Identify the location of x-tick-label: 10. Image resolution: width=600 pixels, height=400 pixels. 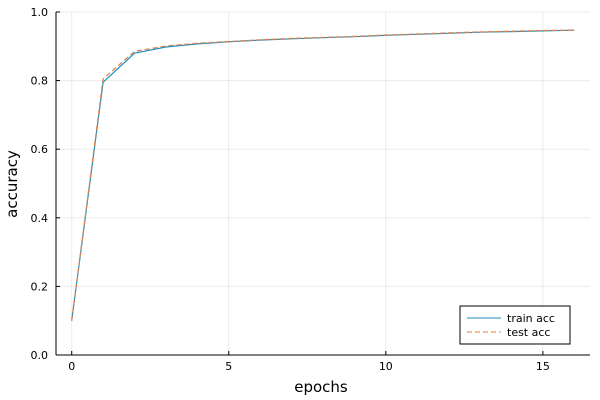
(386, 366).